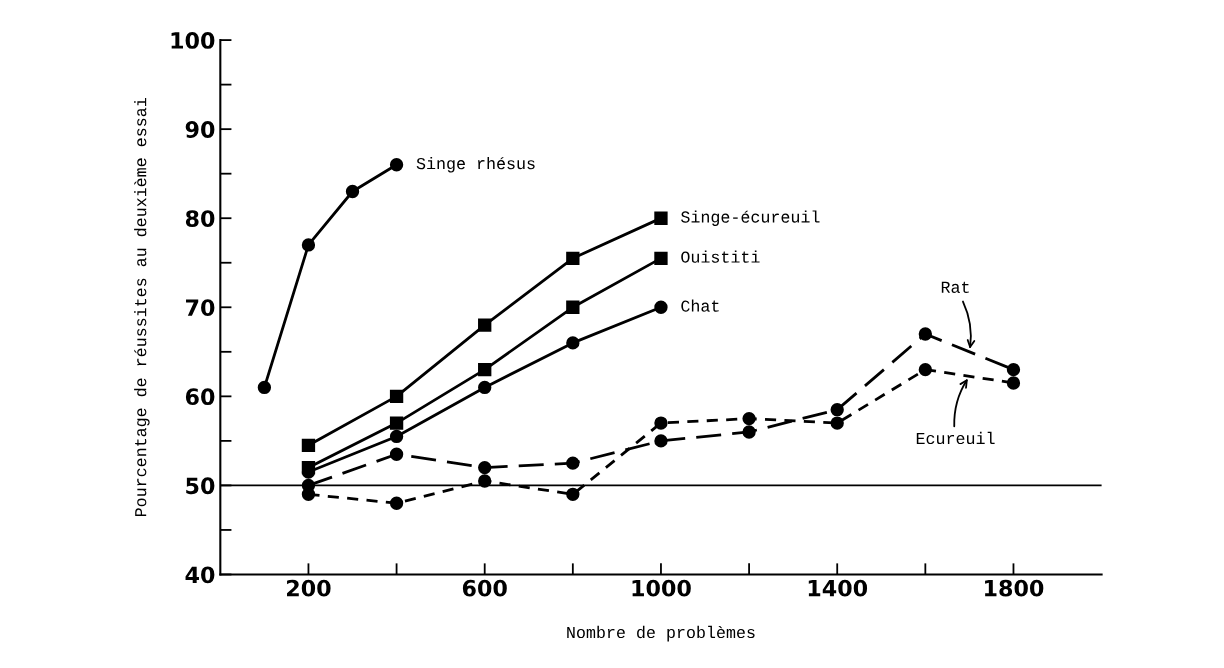 The height and width of the screenshot is (668, 1224). Describe the element at coordinates (309, 588) in the screenshot. I see `x-tick-label: 200` at that location.